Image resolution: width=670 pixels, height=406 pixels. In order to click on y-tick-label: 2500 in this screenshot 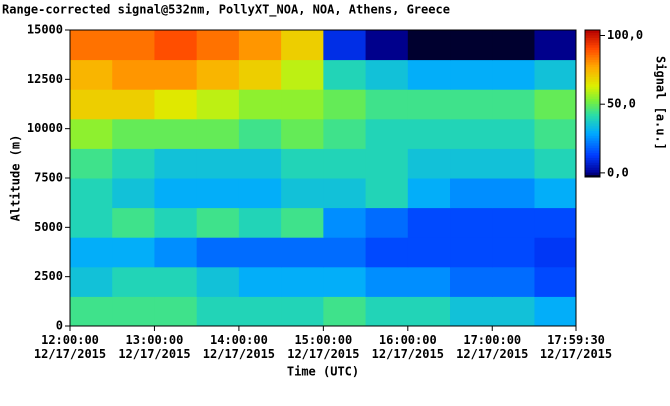, I will do `click(48, 276)`.